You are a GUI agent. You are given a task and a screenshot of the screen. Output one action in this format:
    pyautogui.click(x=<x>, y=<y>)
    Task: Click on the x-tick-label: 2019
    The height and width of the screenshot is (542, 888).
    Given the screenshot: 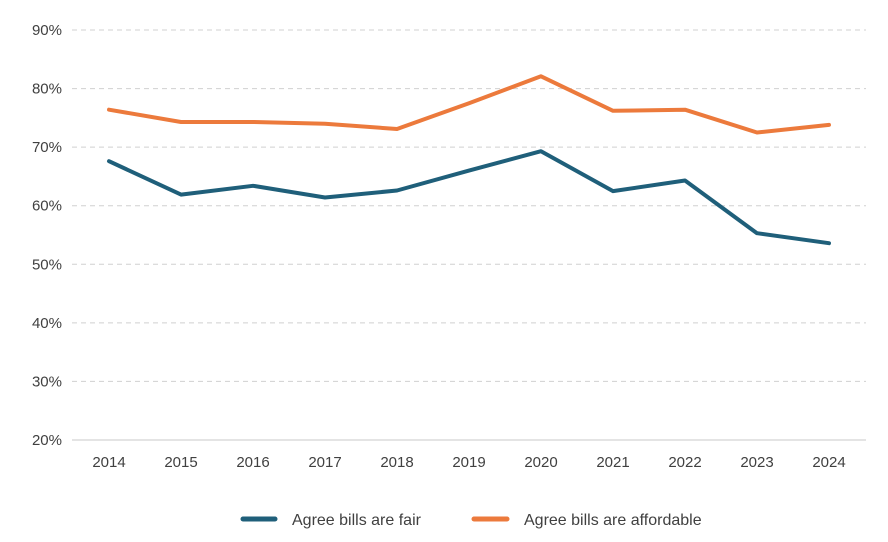 What is the action you would take?
    pyautogui.click(x=468, y=462)
    